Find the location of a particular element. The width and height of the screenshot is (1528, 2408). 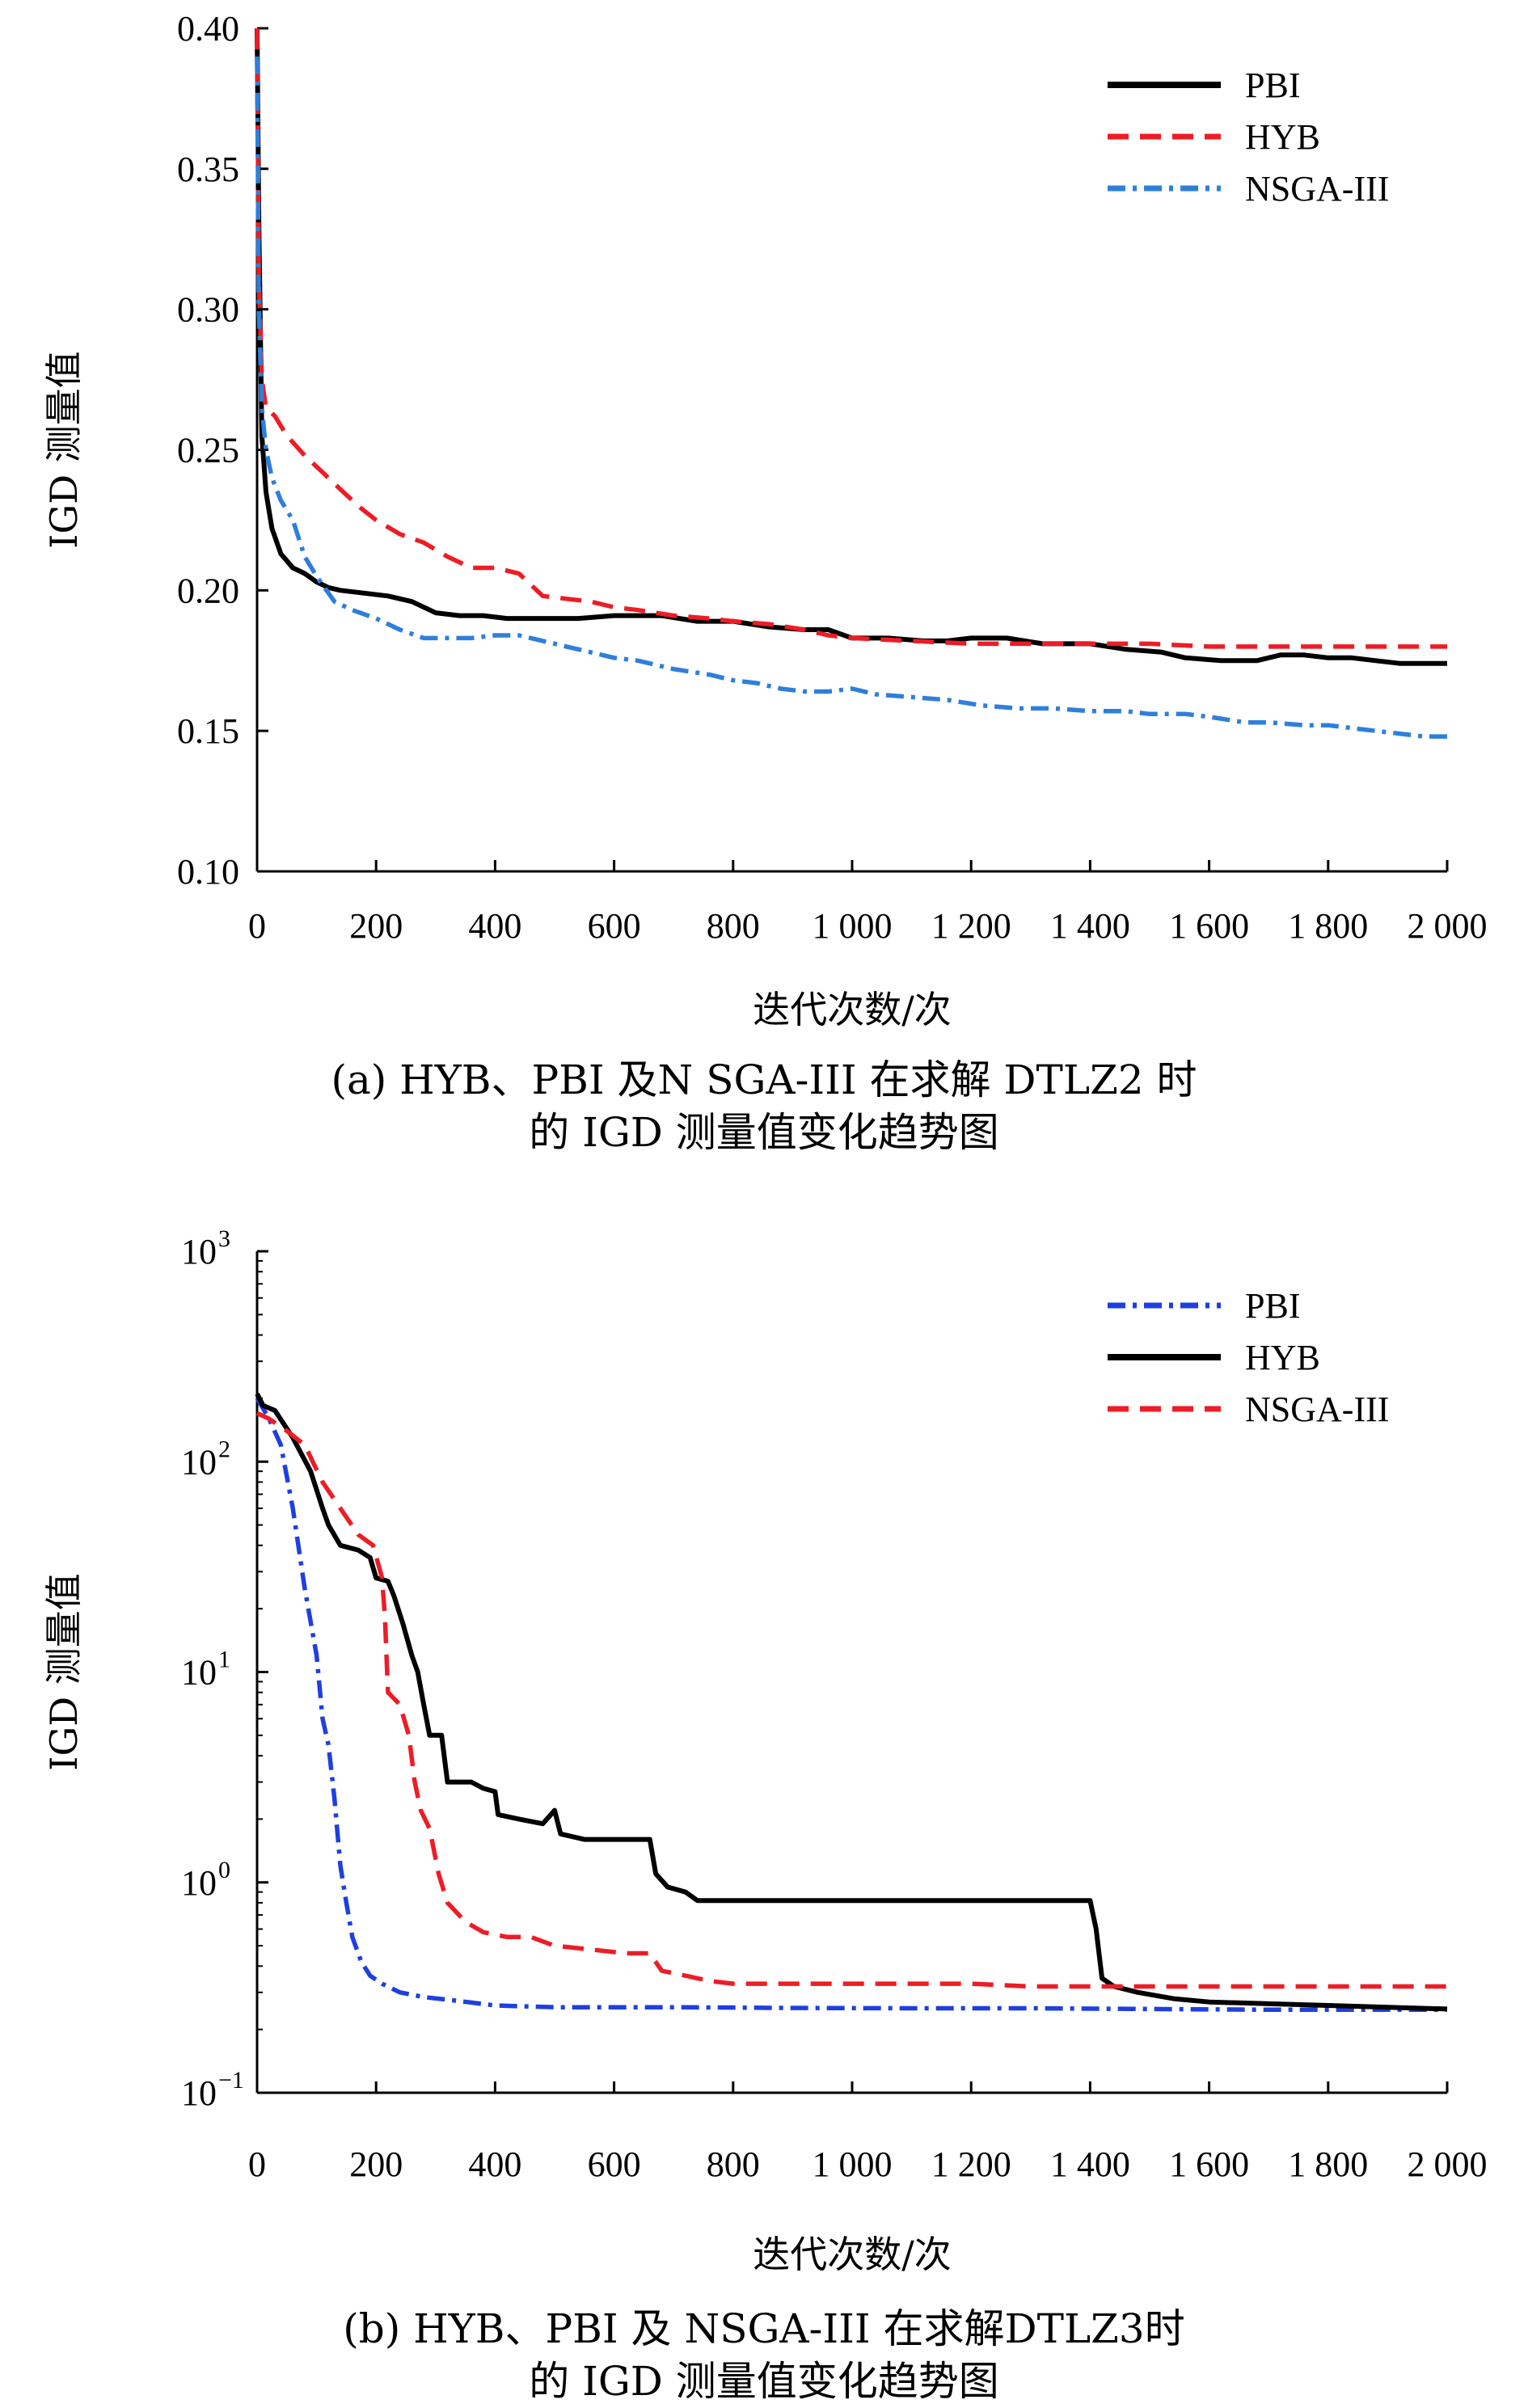

caption-a-line1: (a) HYB、PBI 及N SGA-III 在求解 DTLZ2 时 is located at coordinates (764, 1079).